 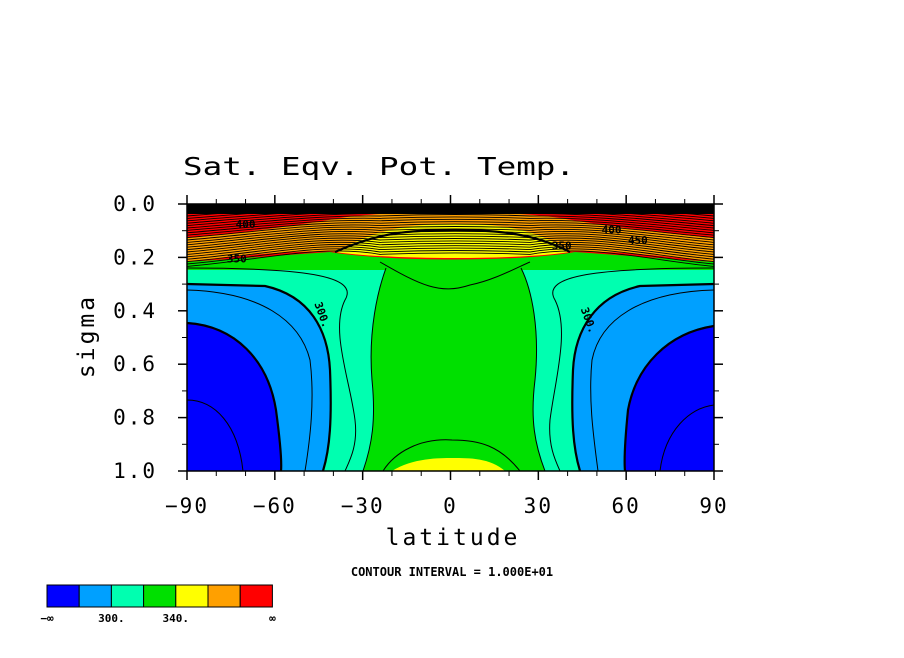 I want to click on contour-line-300-right, so click(x=642, y=376).